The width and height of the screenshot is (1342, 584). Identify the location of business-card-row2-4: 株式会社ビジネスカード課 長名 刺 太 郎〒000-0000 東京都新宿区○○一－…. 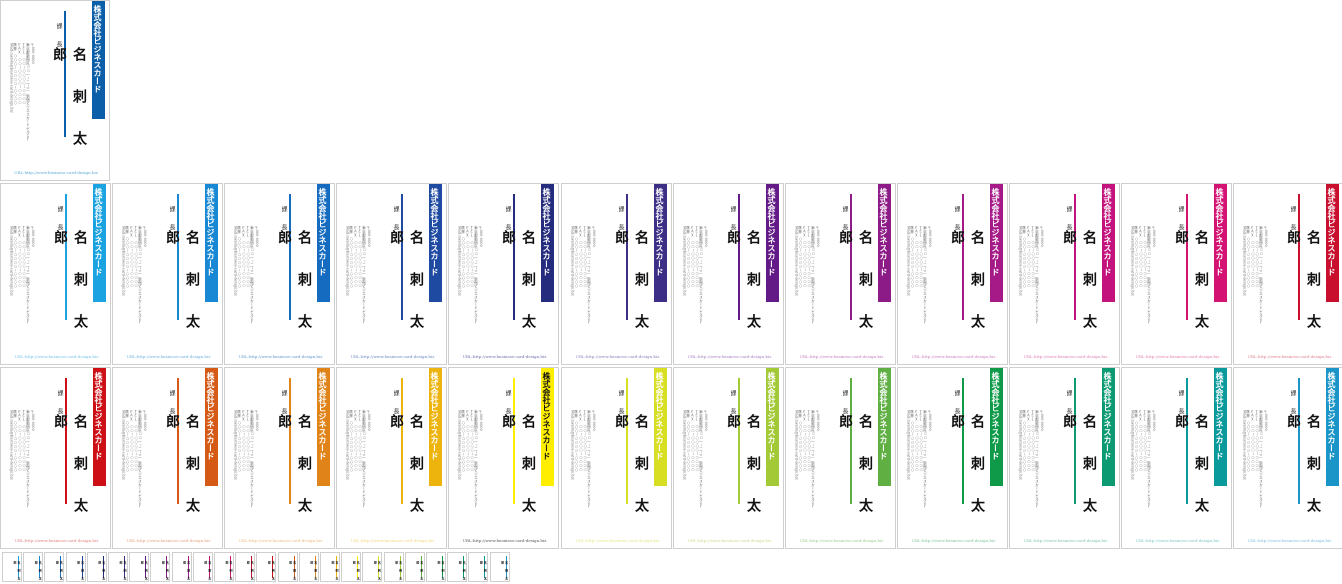
(391, 458).